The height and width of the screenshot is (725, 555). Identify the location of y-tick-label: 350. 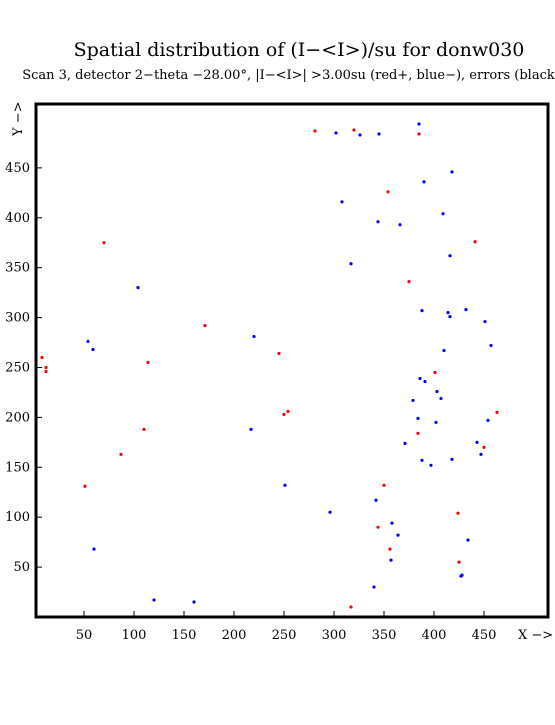
(17, 268).